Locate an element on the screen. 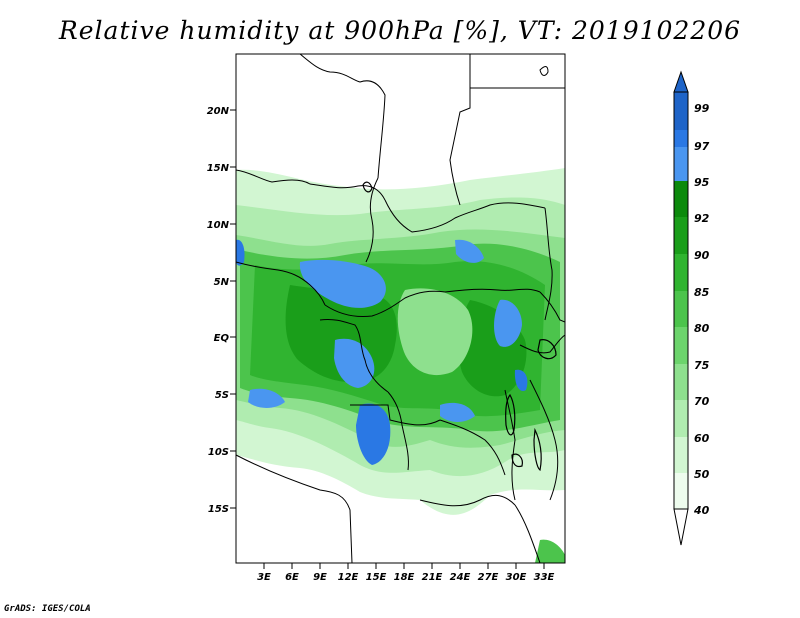 The height and width of the screenshot is (618, 800). lat-label-20n: 20N is located at coordinates (218, 111).